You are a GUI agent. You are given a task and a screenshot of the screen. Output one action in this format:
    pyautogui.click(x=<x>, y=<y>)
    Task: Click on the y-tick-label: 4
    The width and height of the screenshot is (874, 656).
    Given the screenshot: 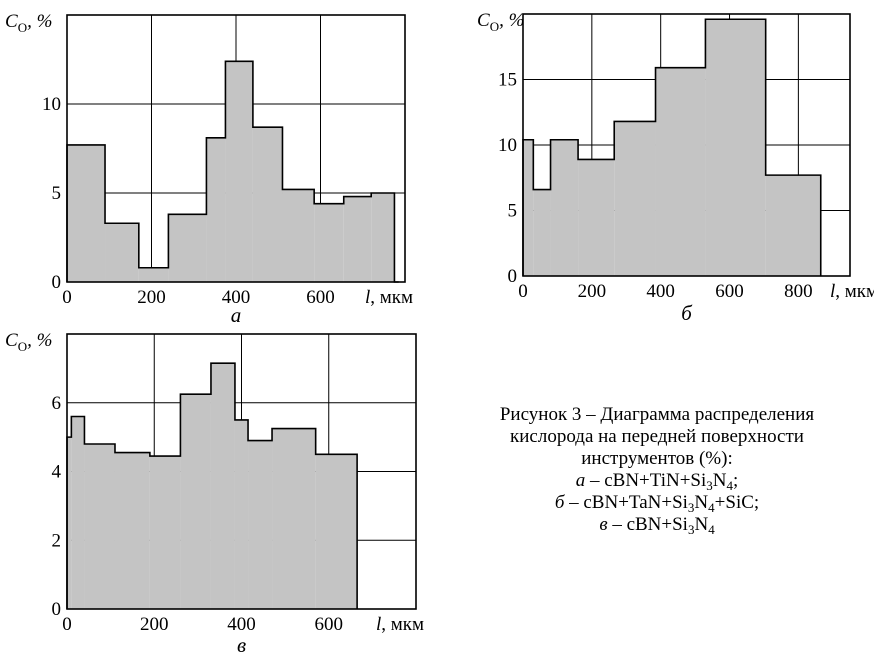 What is the action you would take?
    pyautogui.click(x=57, y=472)
    